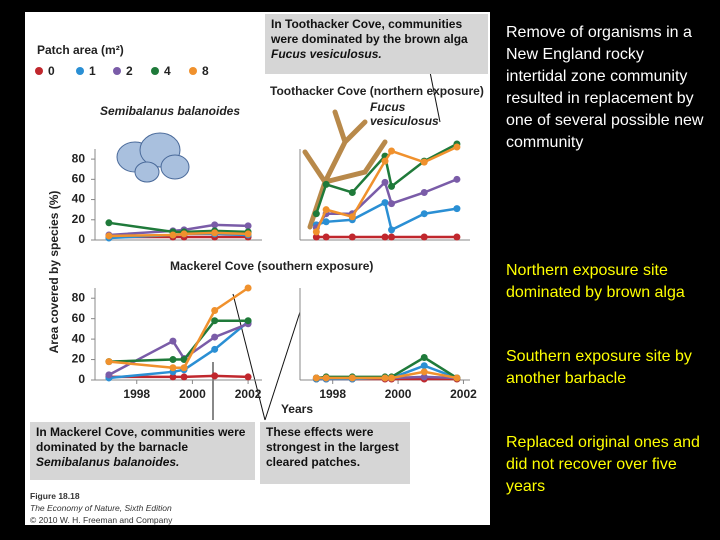 The width and height of the screenshot is (720, 540). Describe the element at coordinates (170, 111) in the screenshot. I see `species-label: Semibalanus balanoides` at that location.